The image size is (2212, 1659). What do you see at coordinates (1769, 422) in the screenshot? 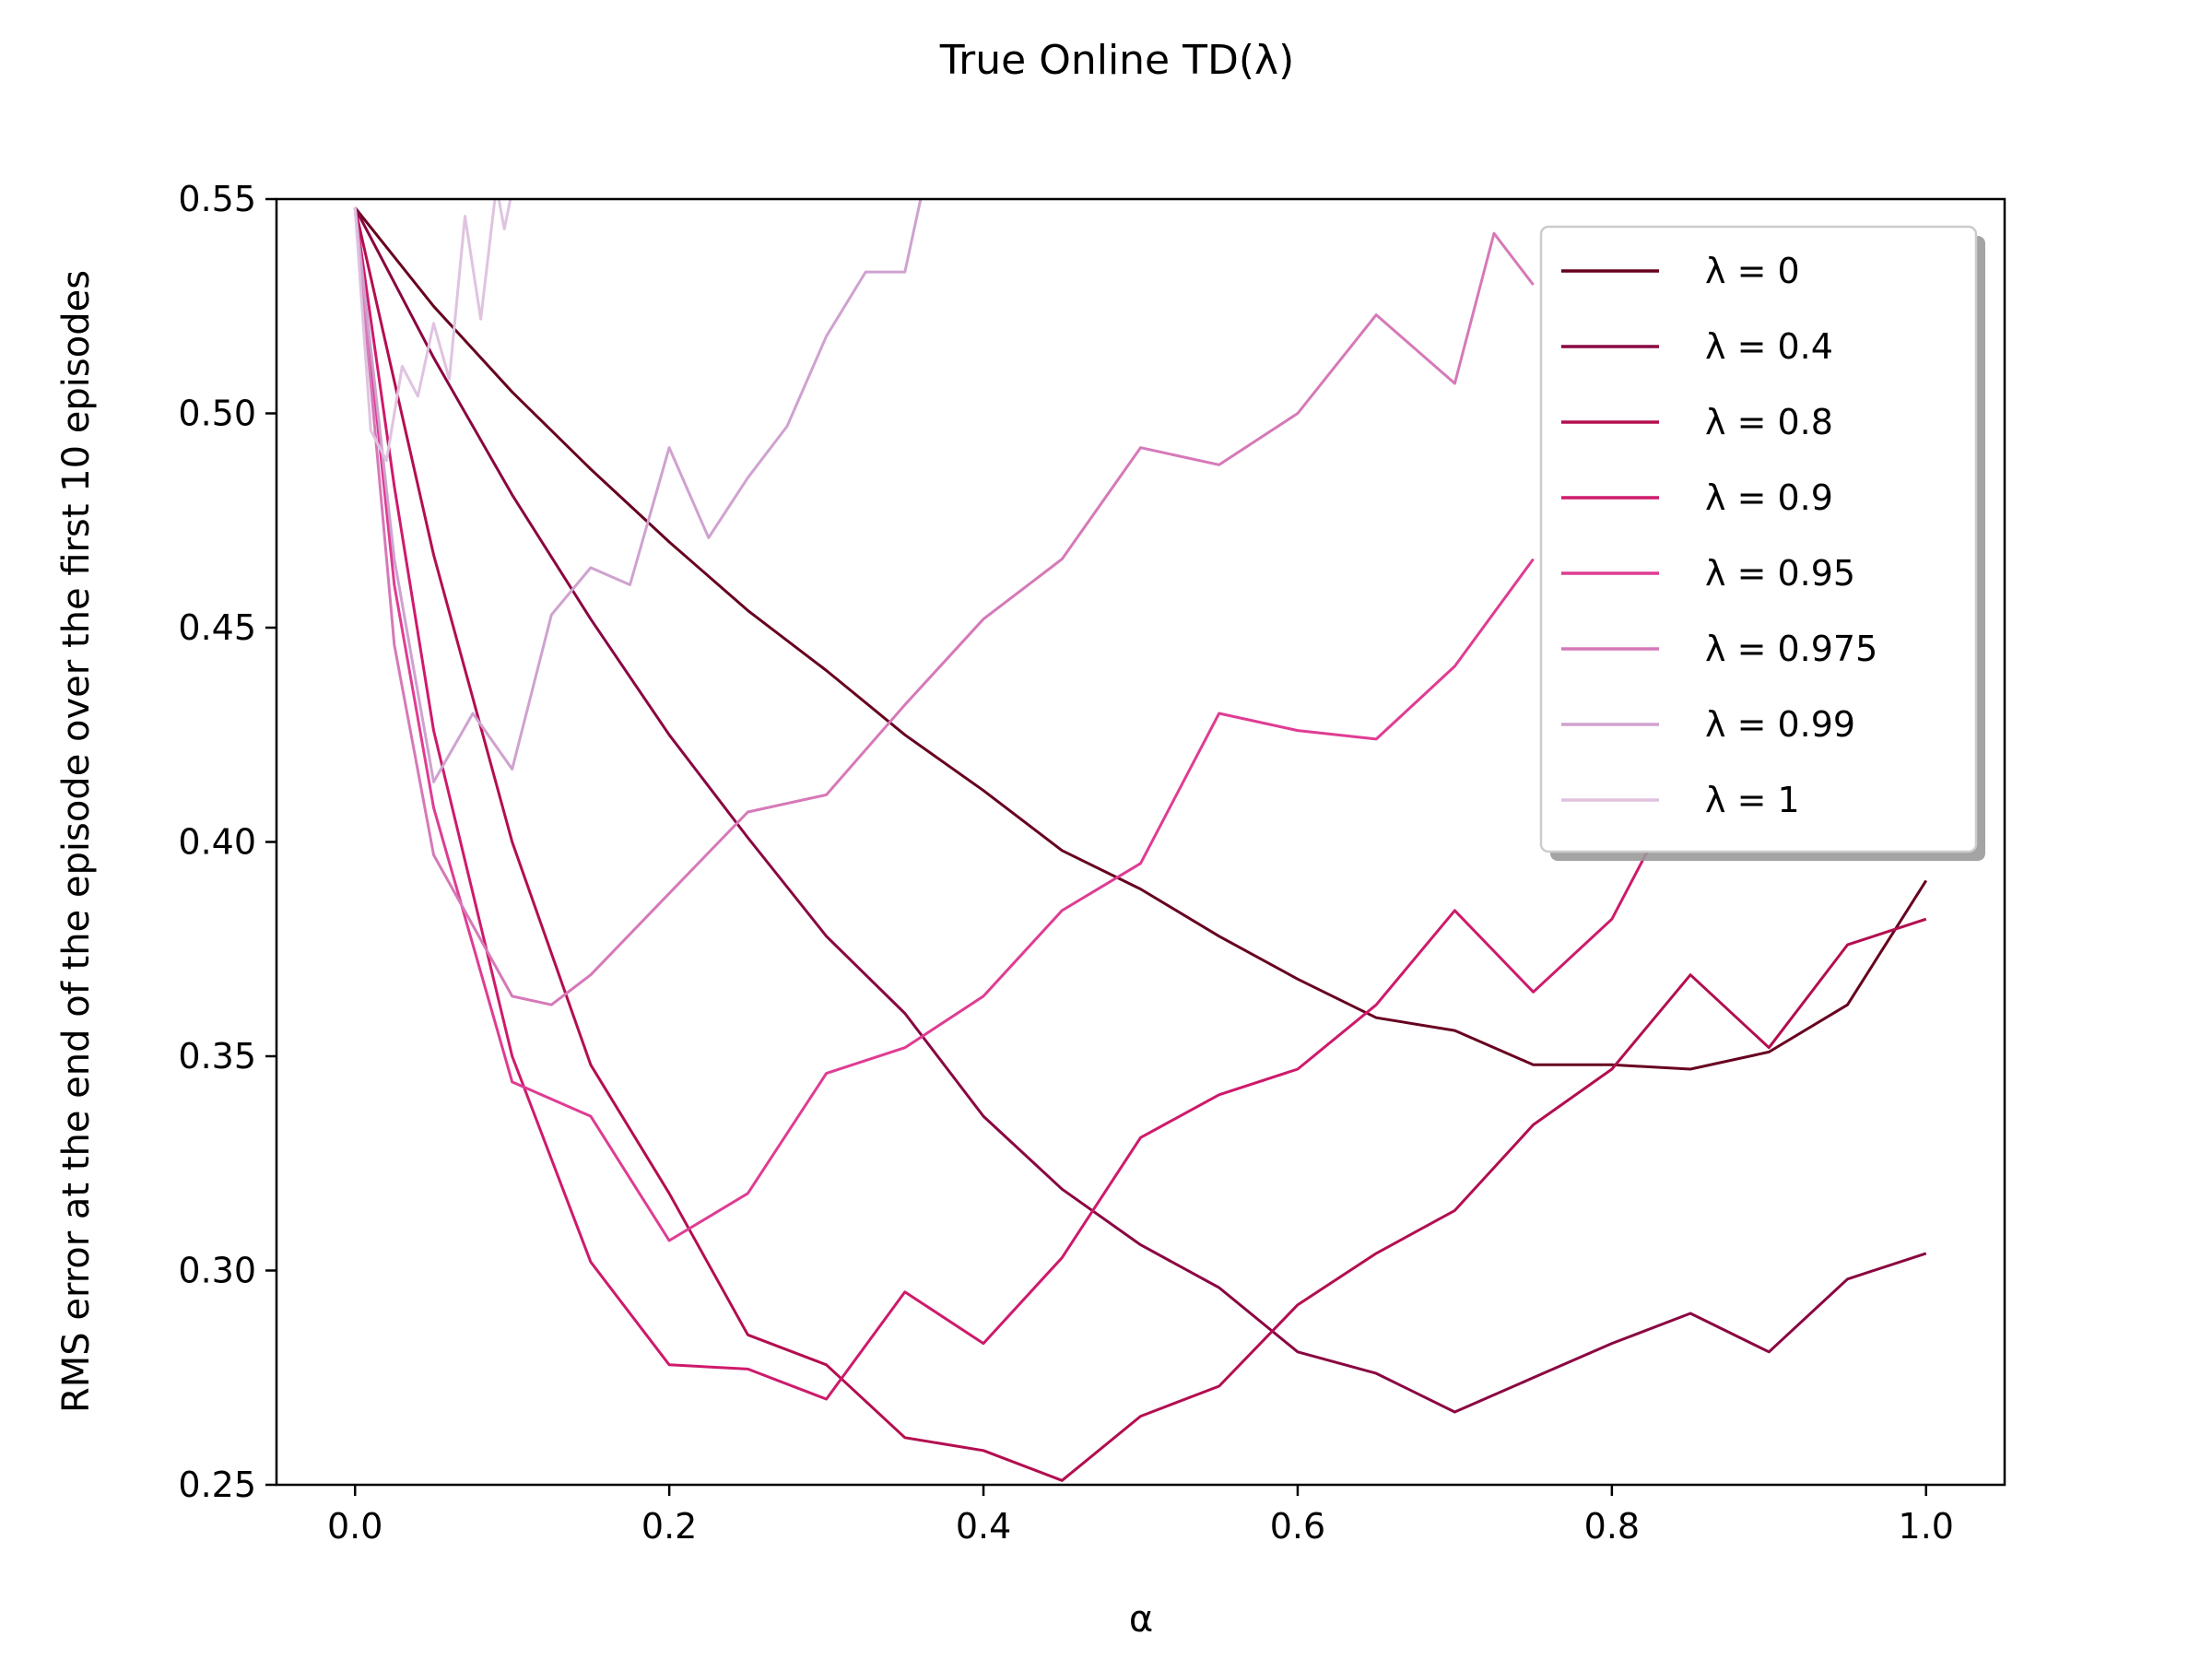
I see `legend-label-2: λ = 0.8` at bounding box center [1769, 422].